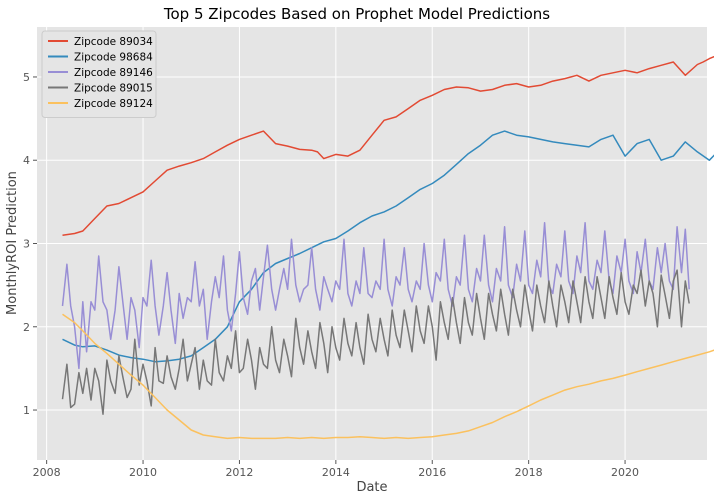 Image resolution: width=714 pixels, height=504 pixels. Describe the element at coordinates (113, 89) in the screenshot. I see `legend-label-3: Zipcode 89015` at that location.